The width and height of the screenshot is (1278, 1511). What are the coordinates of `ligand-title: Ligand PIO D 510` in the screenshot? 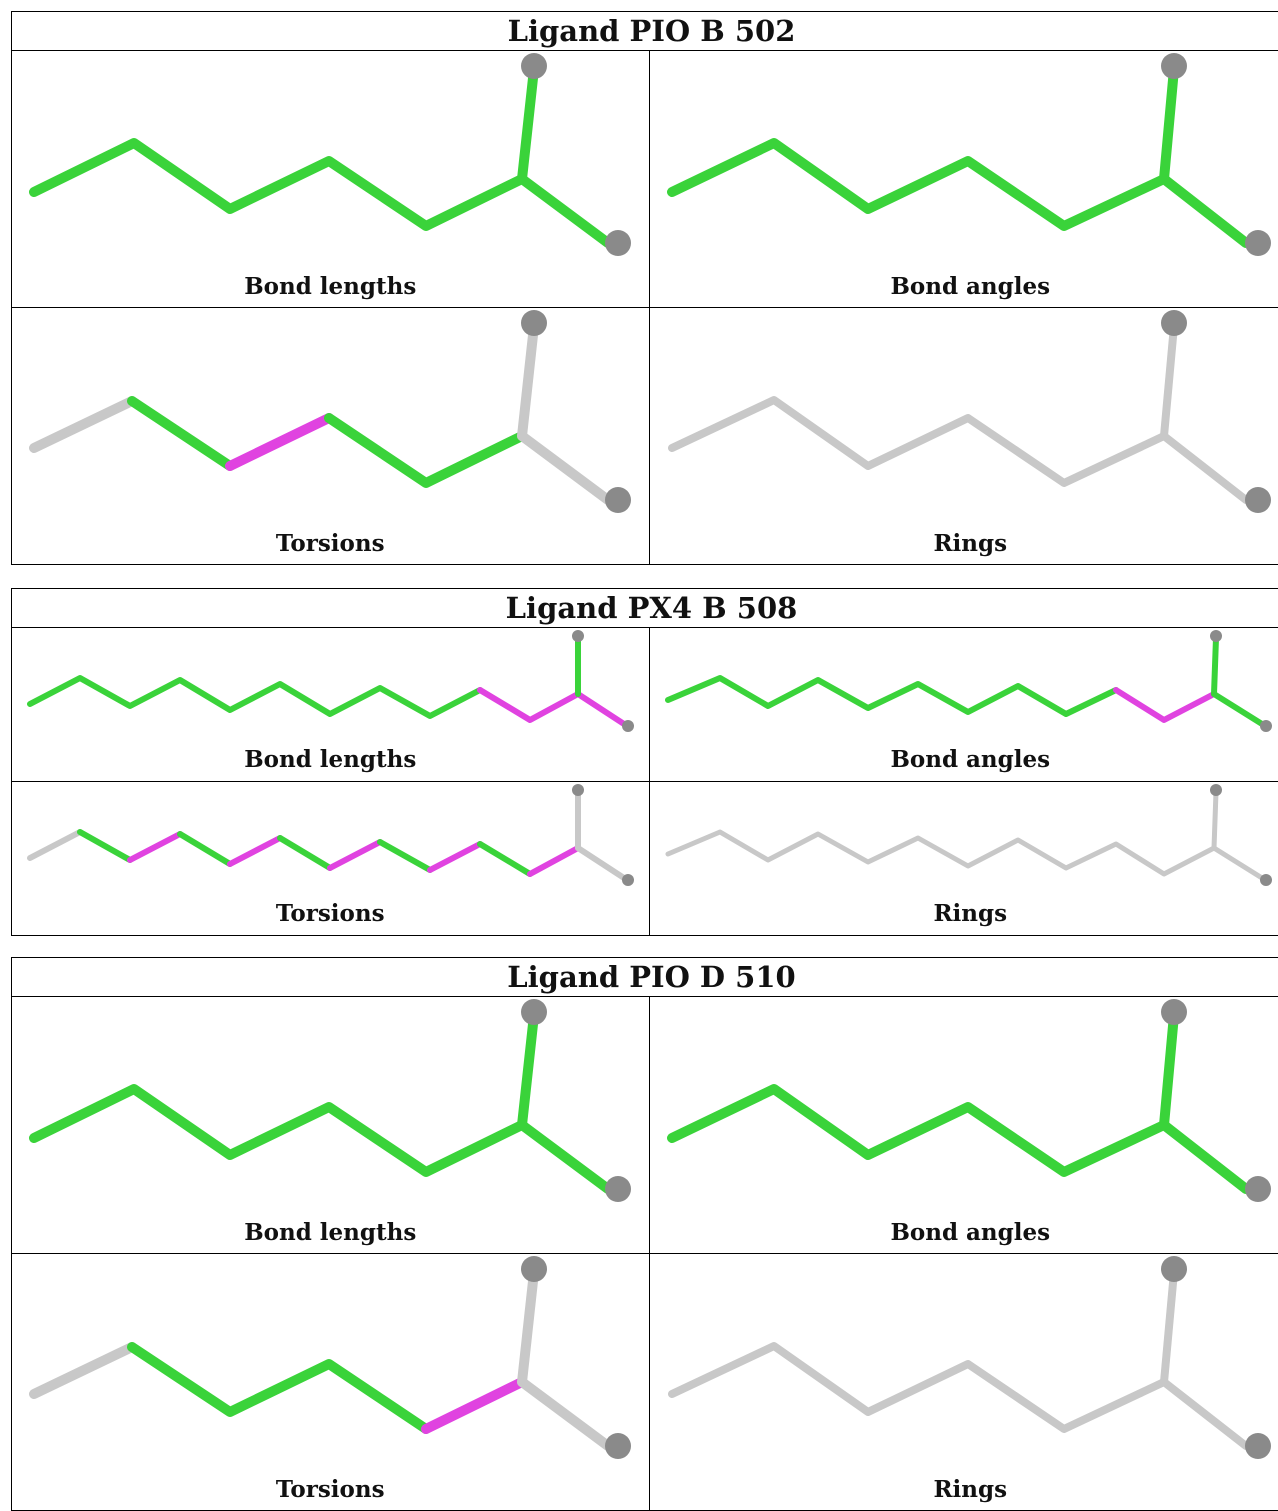 It's located at (645, 977).